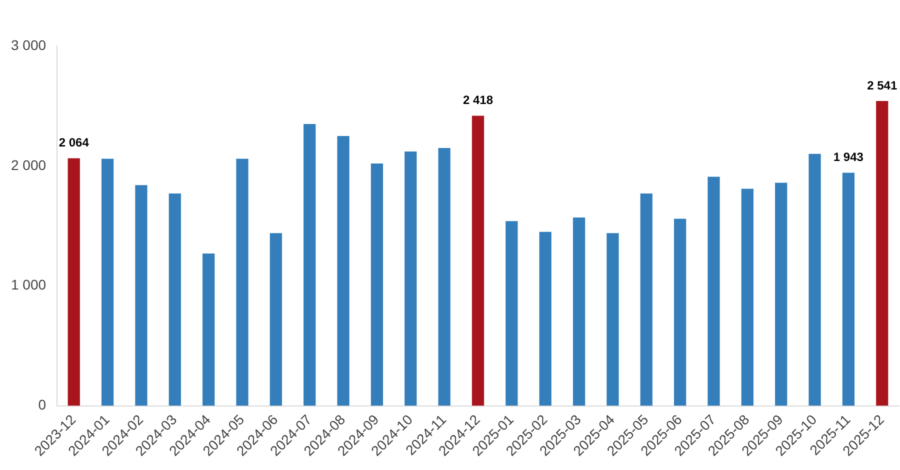 This screenshot has height=470, width=900. Describe the element at coordinates (28, 164) in the screenshot. I see `y-tick-label: 2 000` at that location.